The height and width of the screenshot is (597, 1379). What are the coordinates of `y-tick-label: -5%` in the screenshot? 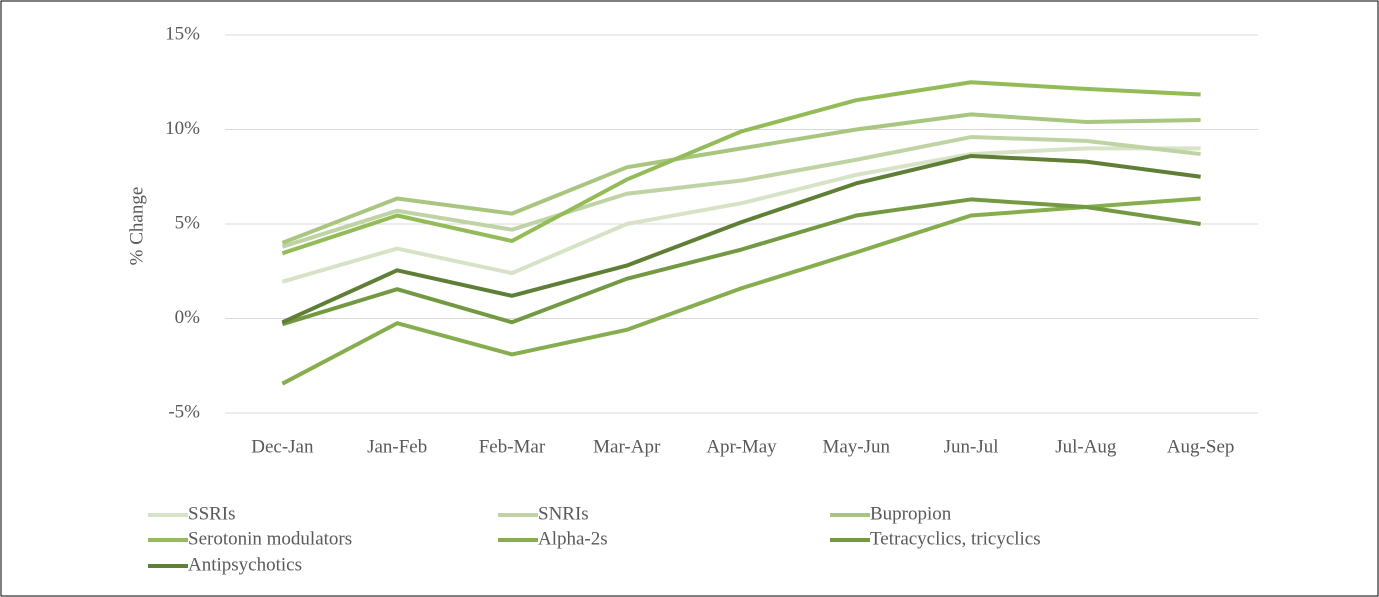 It's located at (184, 411).